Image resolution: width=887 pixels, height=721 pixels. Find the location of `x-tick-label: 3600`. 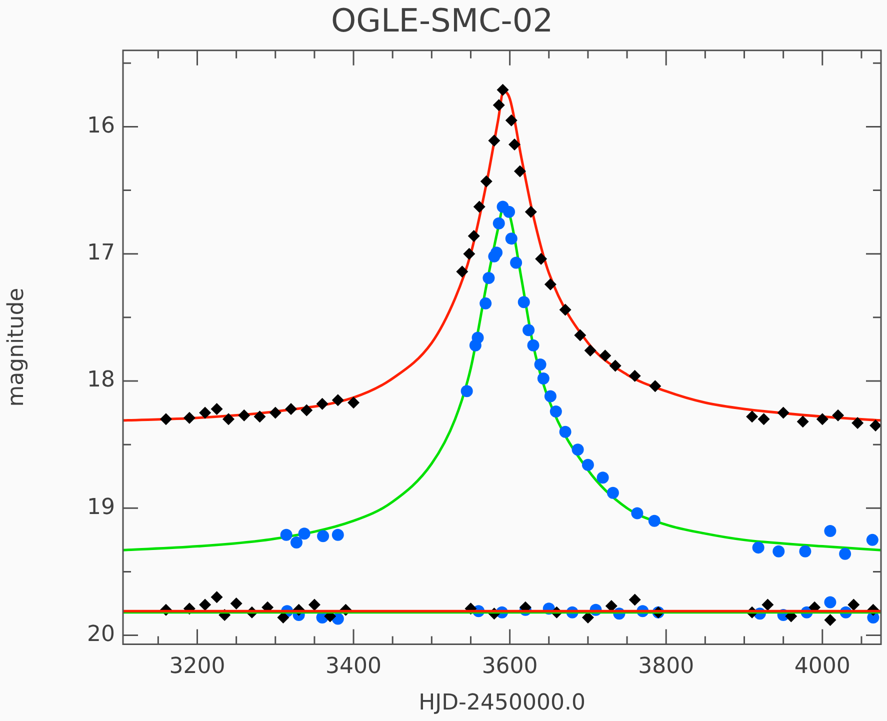

x-tick-label: 3600 is located at coordinates (510, 667).